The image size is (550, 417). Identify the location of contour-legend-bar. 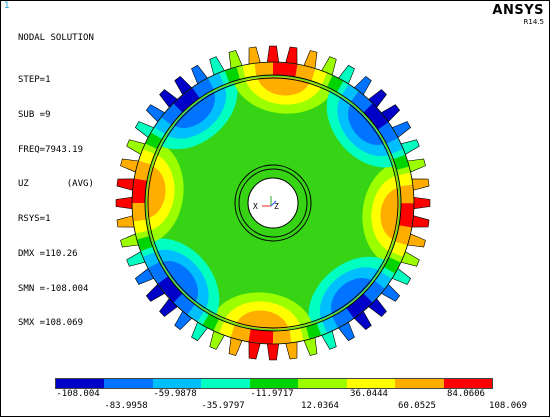
(274, 383).